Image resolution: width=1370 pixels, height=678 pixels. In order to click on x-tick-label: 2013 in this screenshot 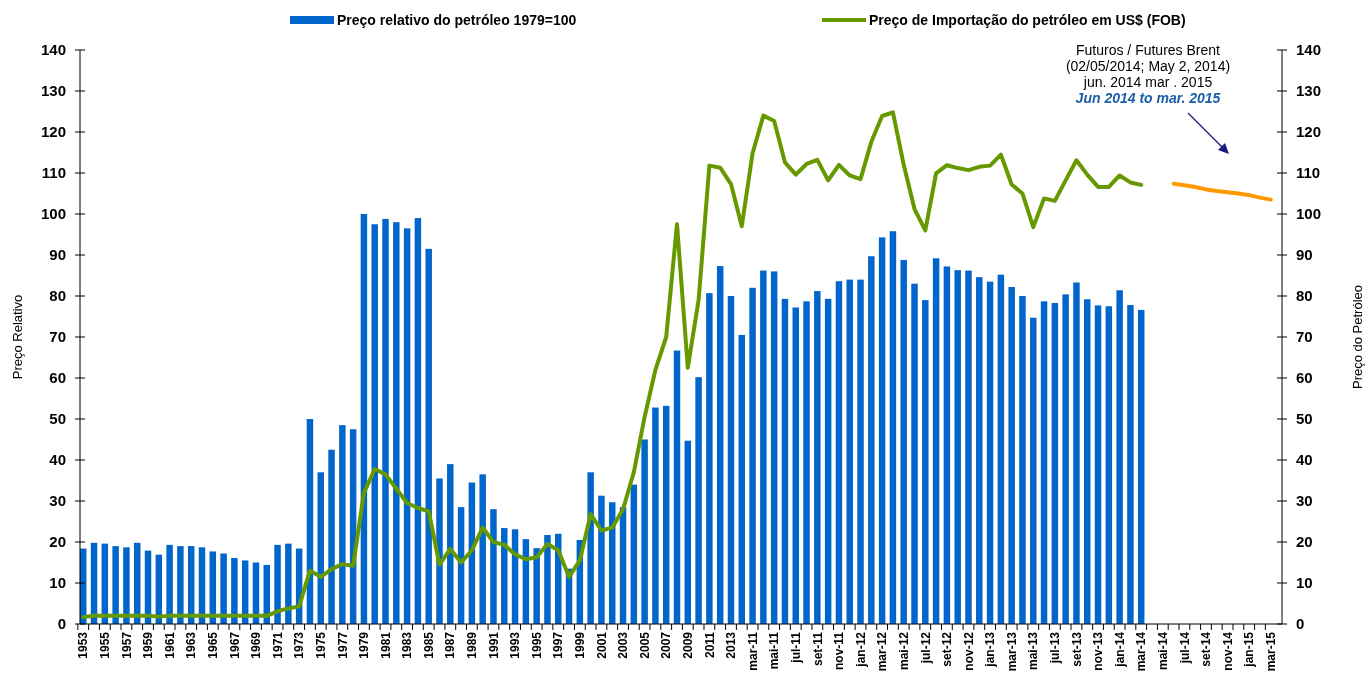, I will do `click(731, 645)`.